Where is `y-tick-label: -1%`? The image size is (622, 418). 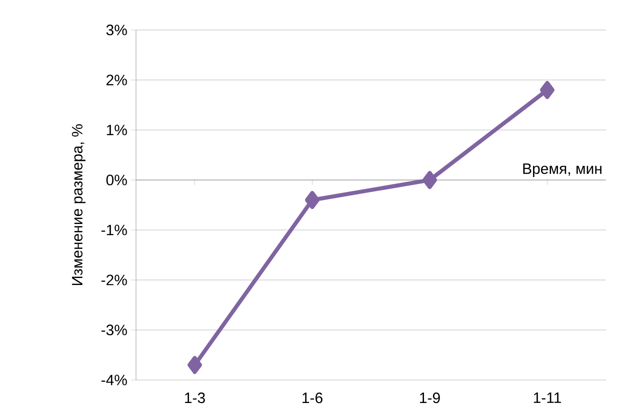 y-tick-label: -1% is located at coordinates (114, 230).